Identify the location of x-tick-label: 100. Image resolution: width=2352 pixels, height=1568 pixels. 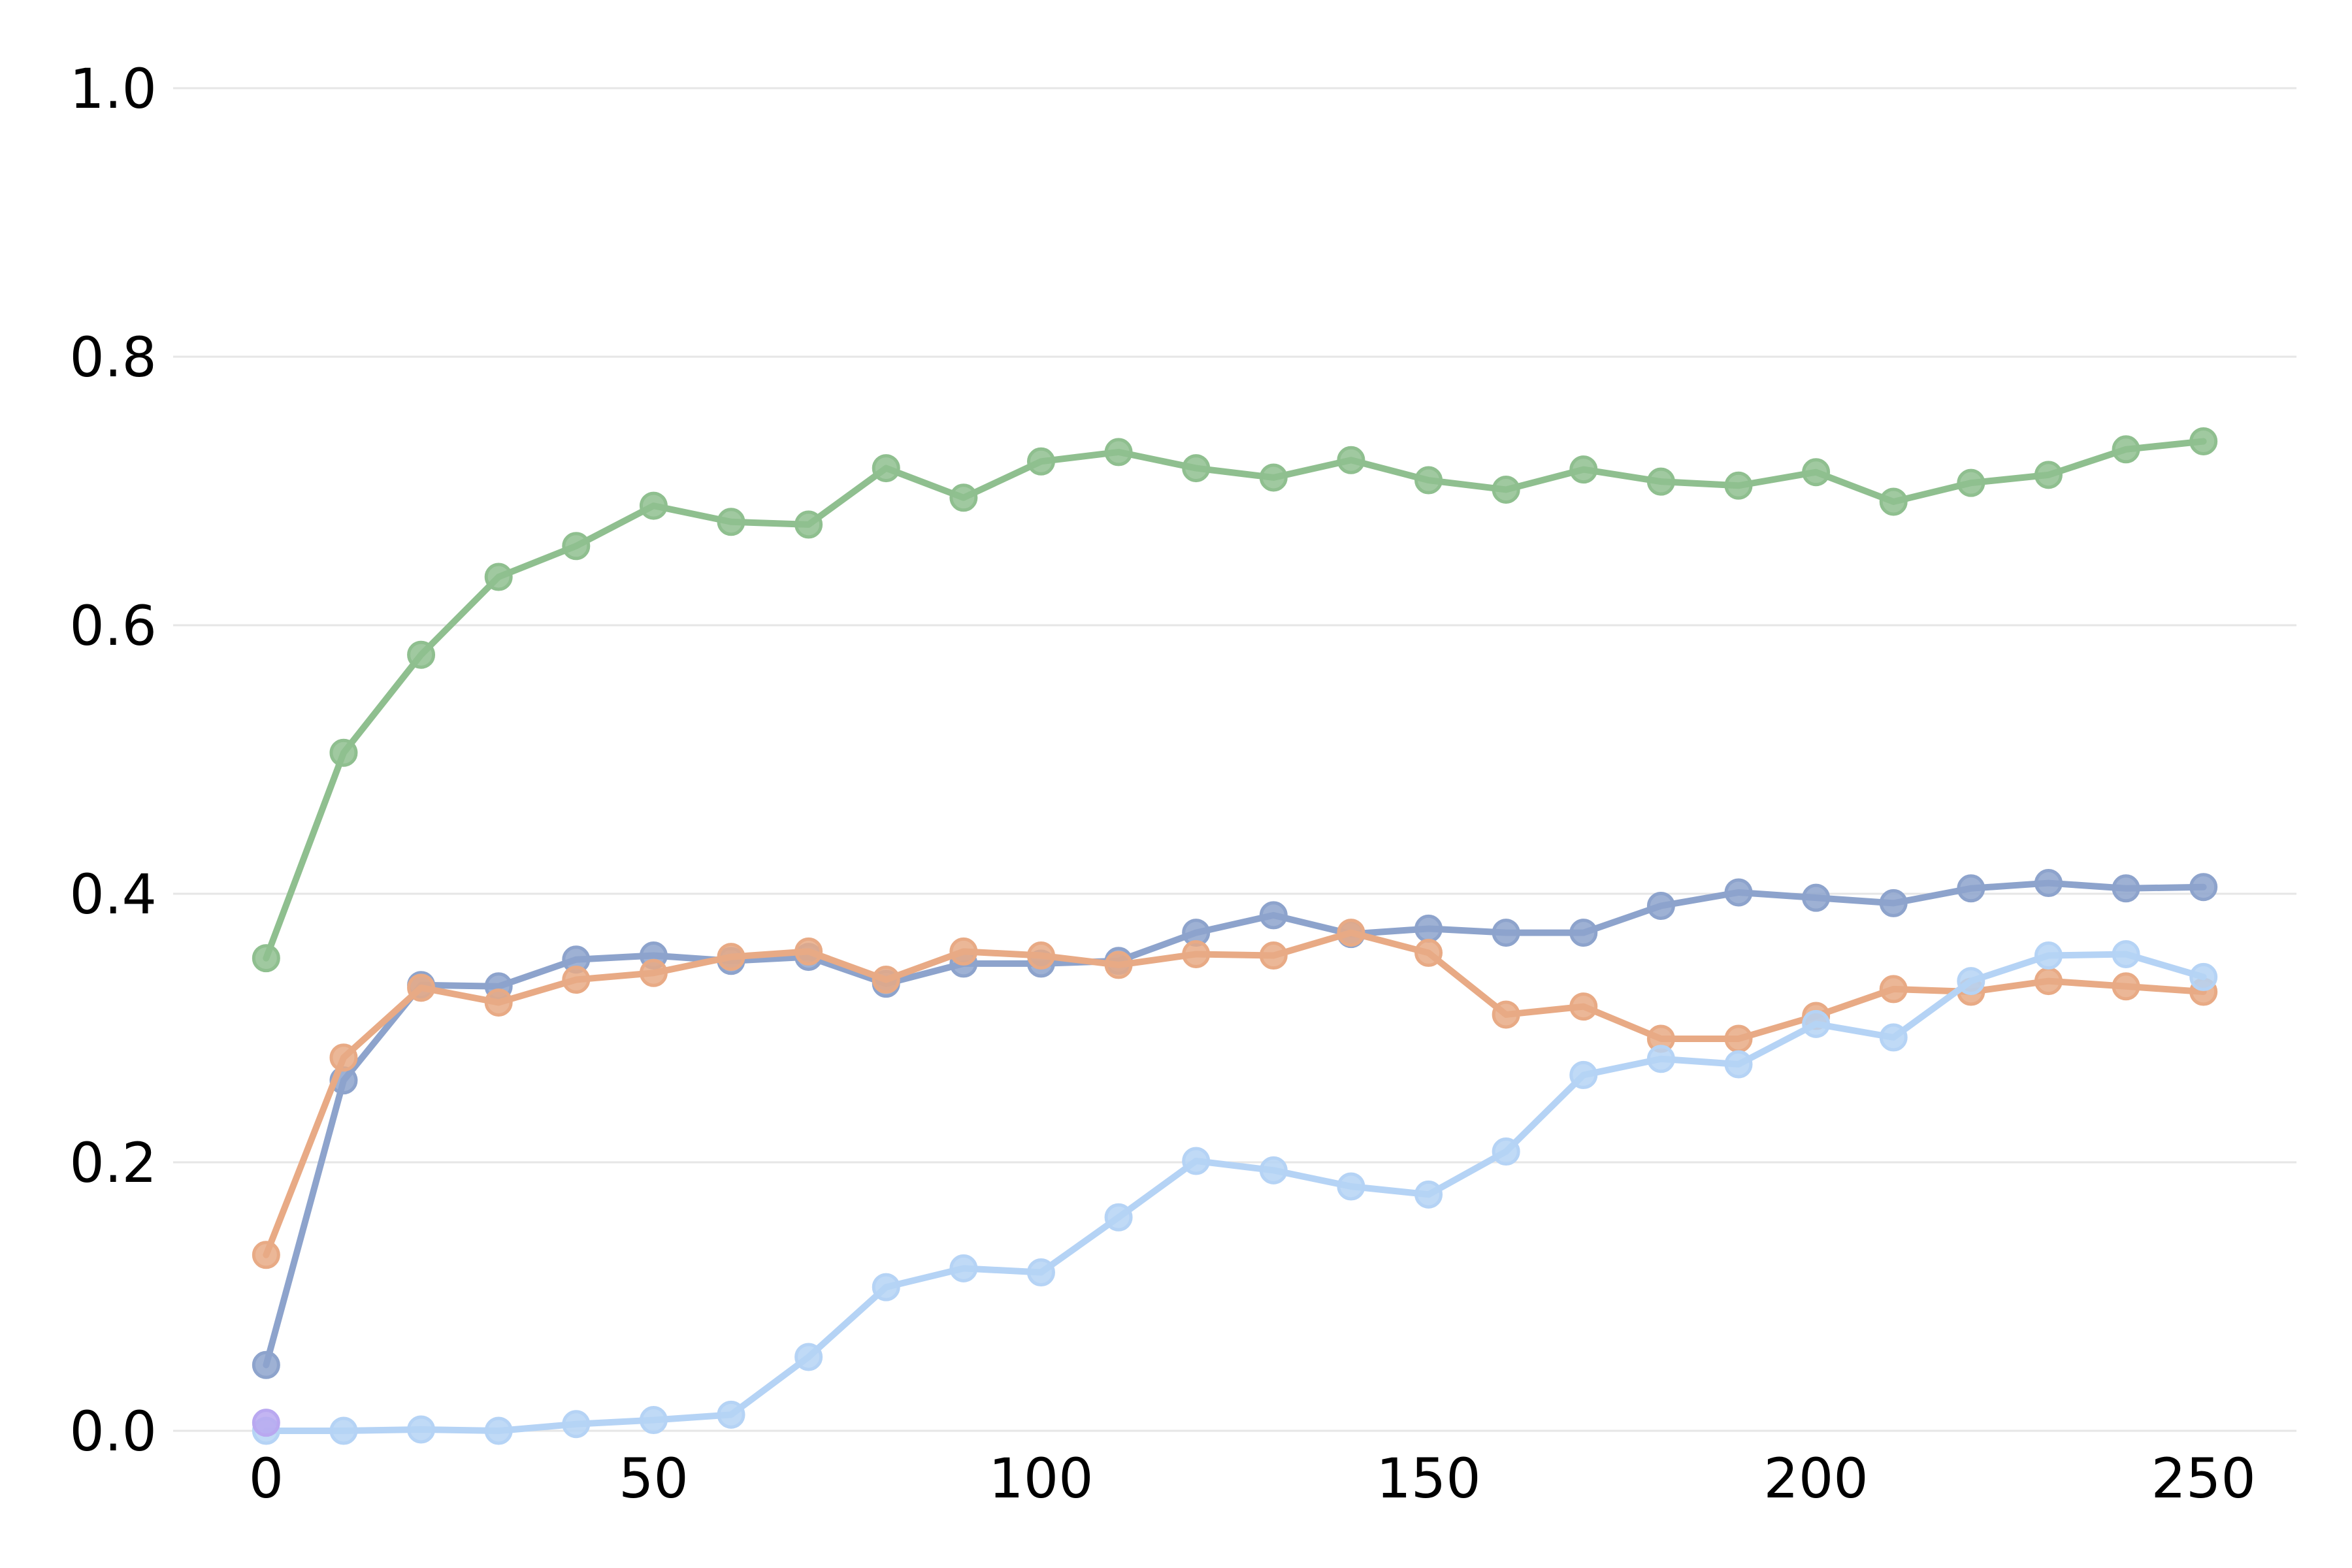
(1040, 1478).